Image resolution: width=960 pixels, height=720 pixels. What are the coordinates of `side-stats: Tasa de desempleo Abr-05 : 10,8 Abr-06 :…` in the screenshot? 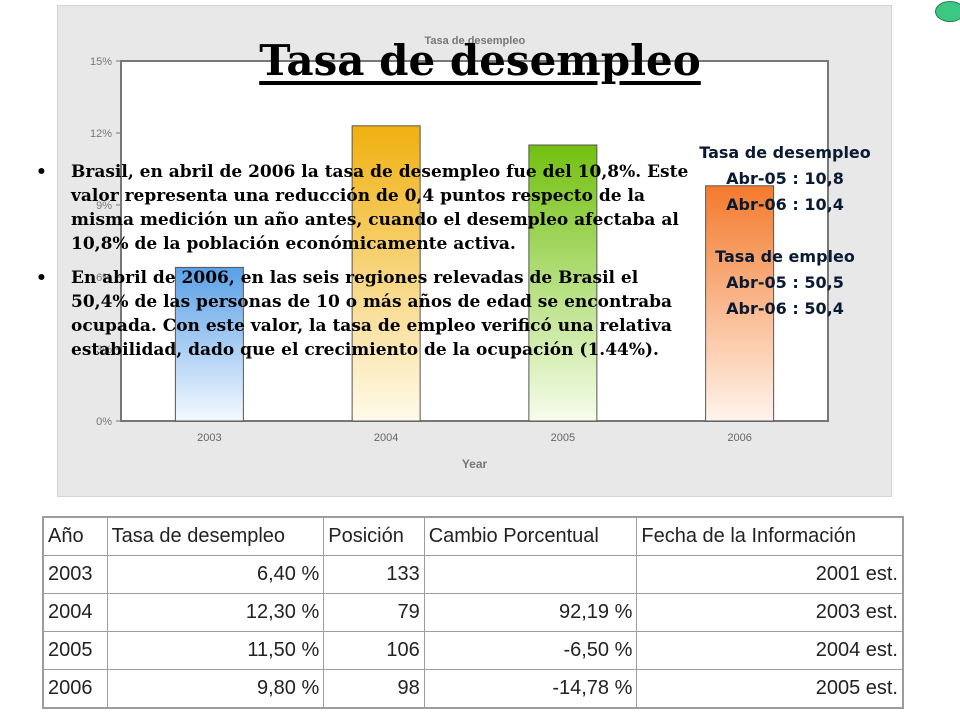 It's located at (785, 244).